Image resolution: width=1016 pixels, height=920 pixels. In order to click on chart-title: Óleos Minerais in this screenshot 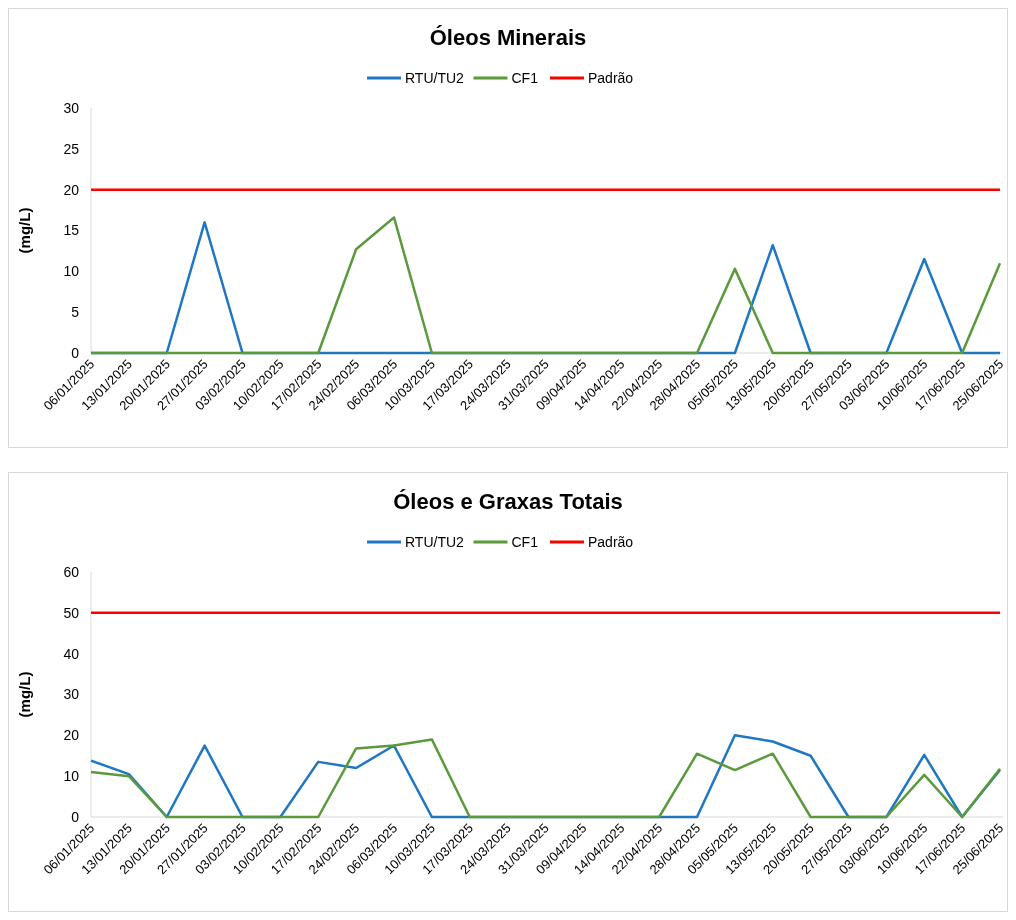, I will do `click(508, 37)`.